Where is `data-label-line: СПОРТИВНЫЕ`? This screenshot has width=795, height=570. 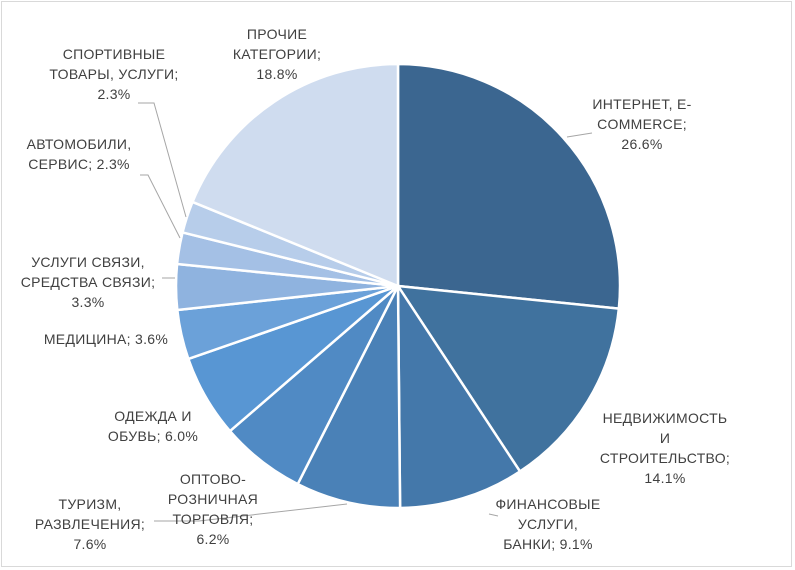
data-label-line: СПОРТИВНЫЕ is located at coordinates (114, 54).